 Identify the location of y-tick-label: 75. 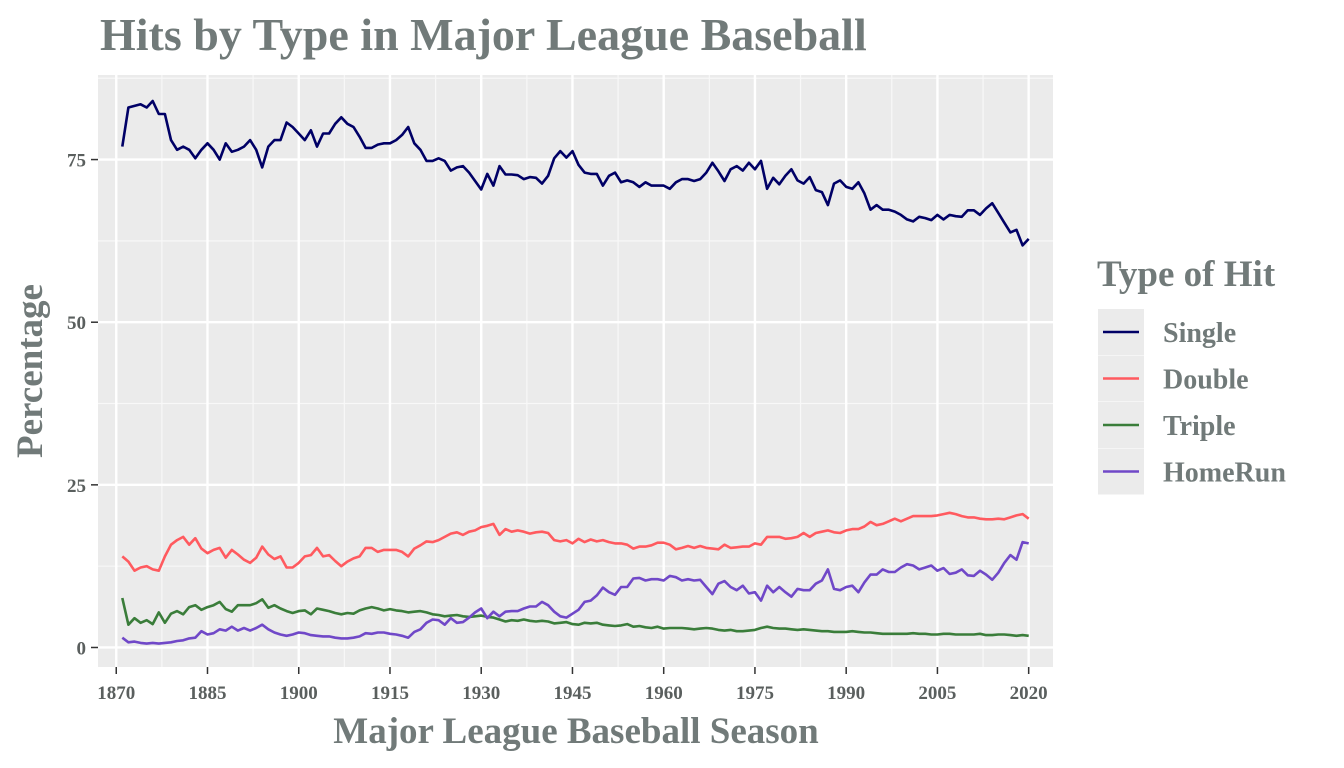
(76, 161).